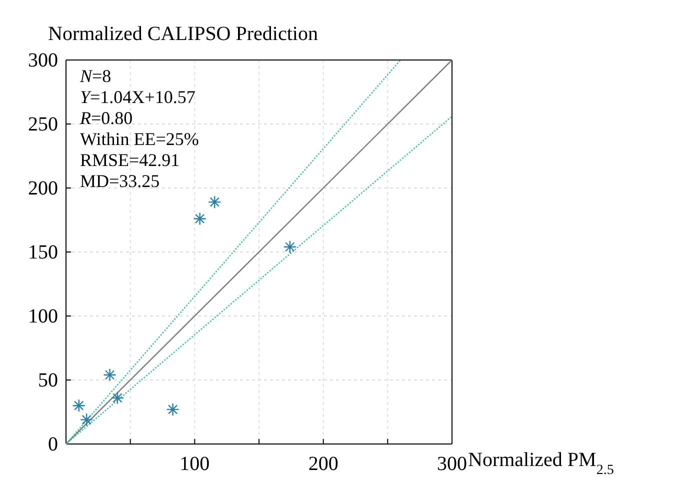 The image size is (677, 478). Describe the element at coordinates (323, 464) in the screenshot. I see `x-tick-label: 200` at that location.